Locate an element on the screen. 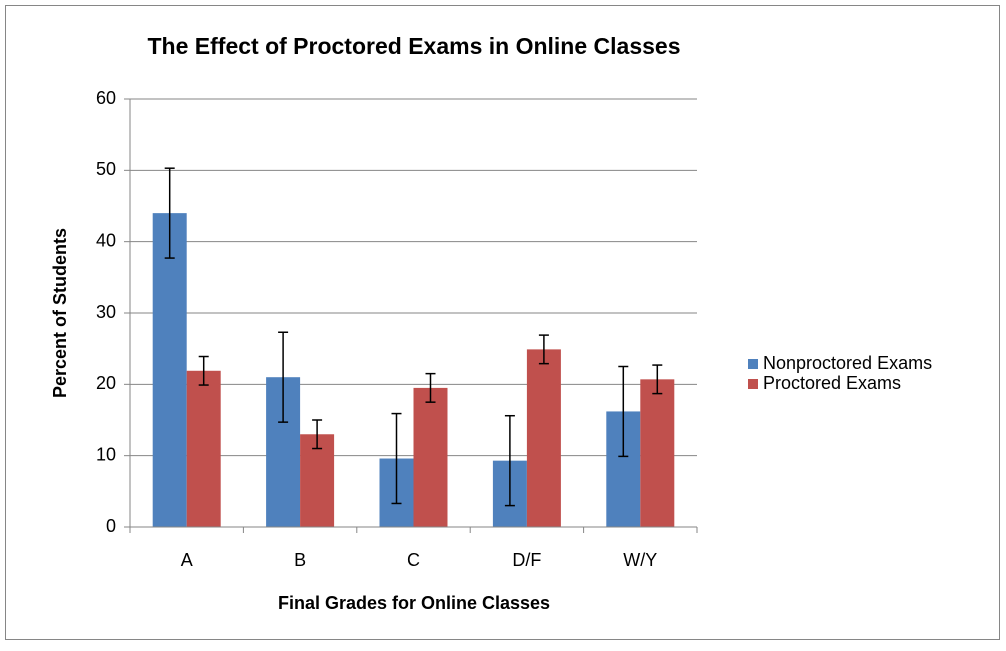  y-axis-label: Percent of Students is located at coordinates (60, 313).